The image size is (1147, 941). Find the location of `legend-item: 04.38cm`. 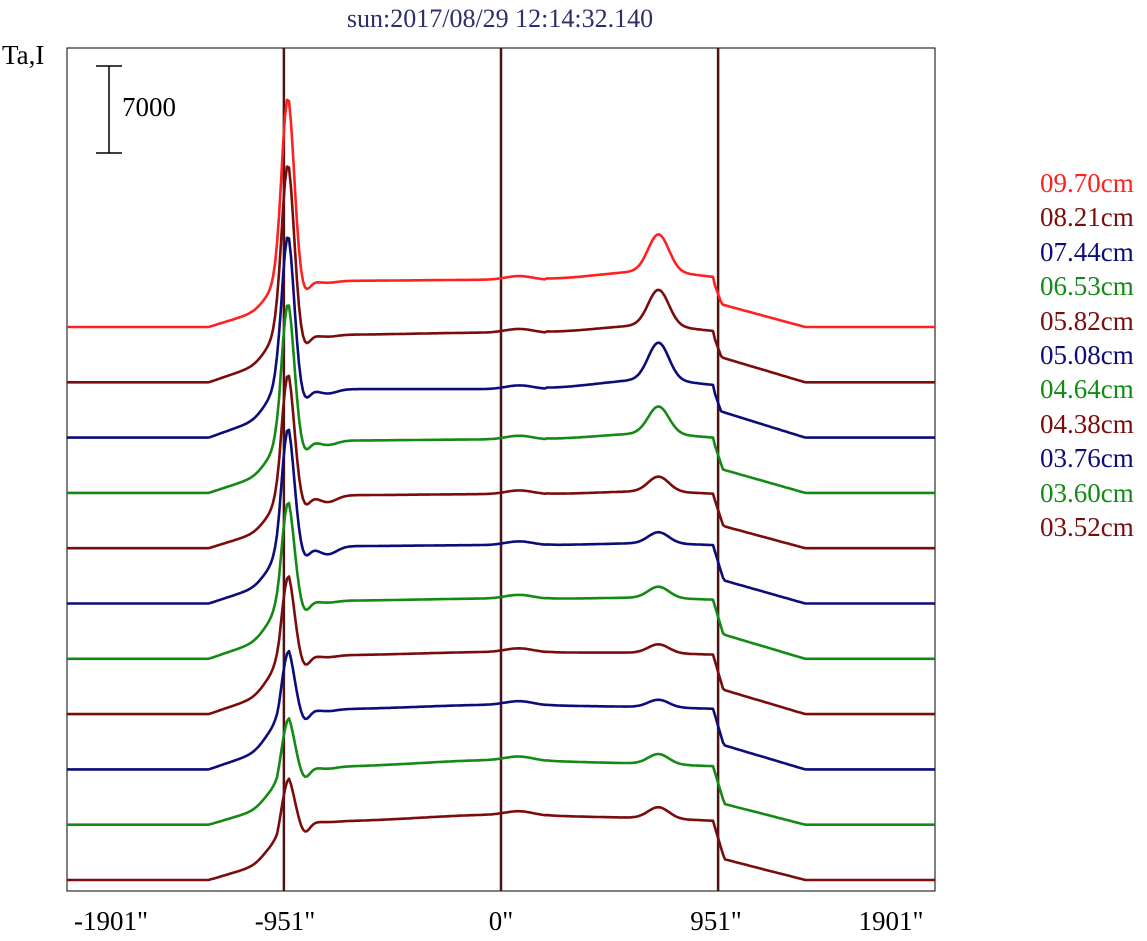

legend-item: 04.38cm is located at coordinates (1087, 423).